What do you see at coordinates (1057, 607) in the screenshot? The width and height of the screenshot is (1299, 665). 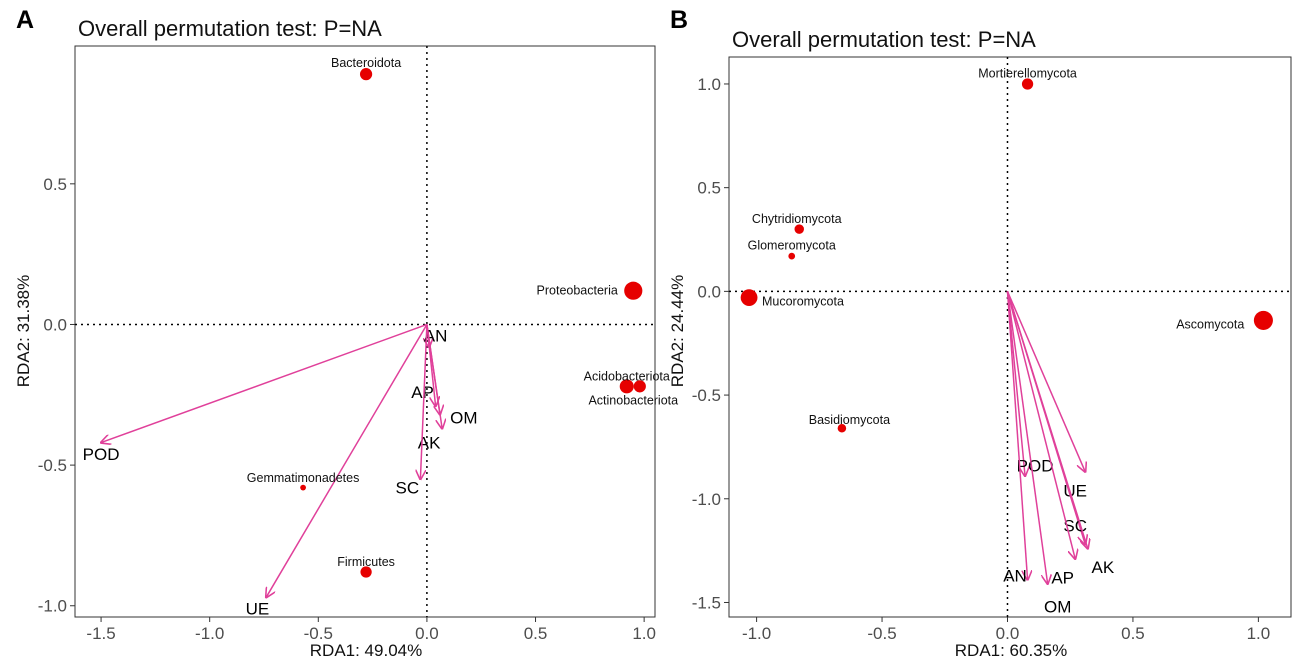 I see `panel-b-arrow-label-om: OM` at bounding box center [1057, 607].